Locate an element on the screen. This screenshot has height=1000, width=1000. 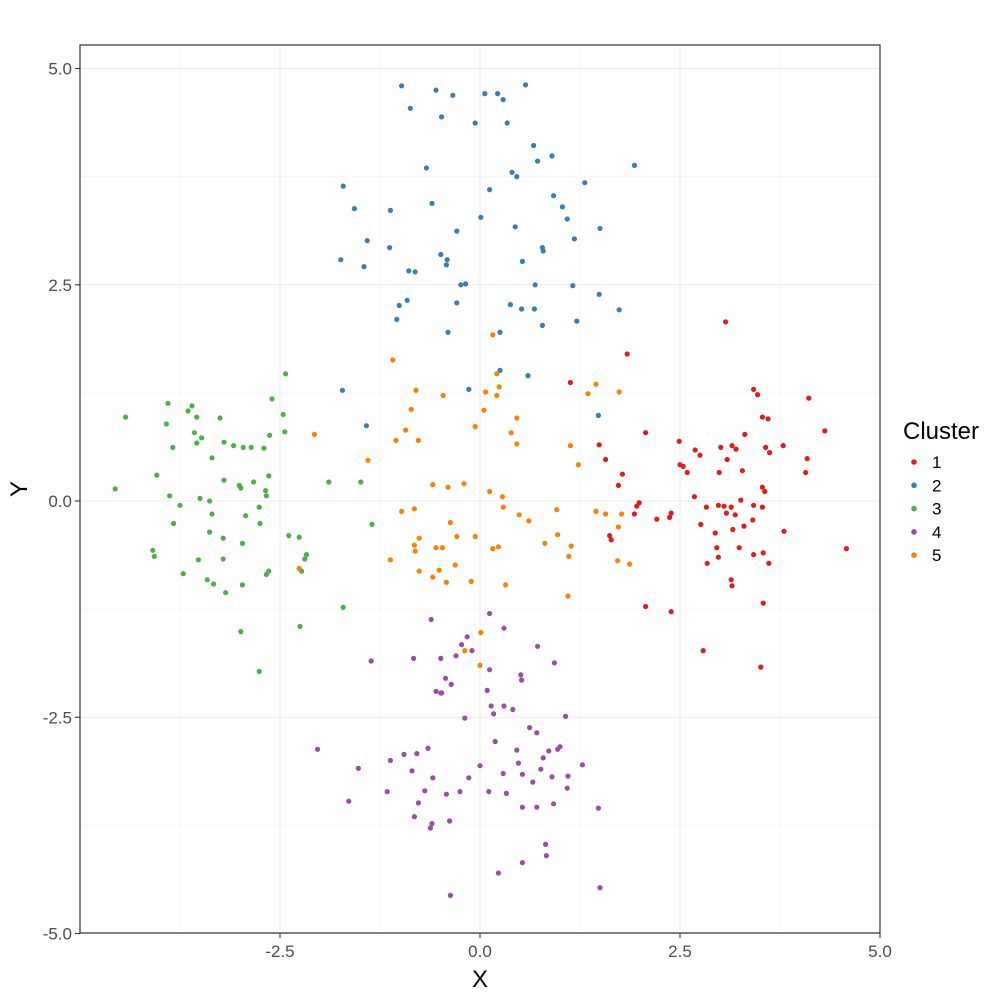
legend: Cluster 1 2 3 4 5 is located at coordinates (941, 491).